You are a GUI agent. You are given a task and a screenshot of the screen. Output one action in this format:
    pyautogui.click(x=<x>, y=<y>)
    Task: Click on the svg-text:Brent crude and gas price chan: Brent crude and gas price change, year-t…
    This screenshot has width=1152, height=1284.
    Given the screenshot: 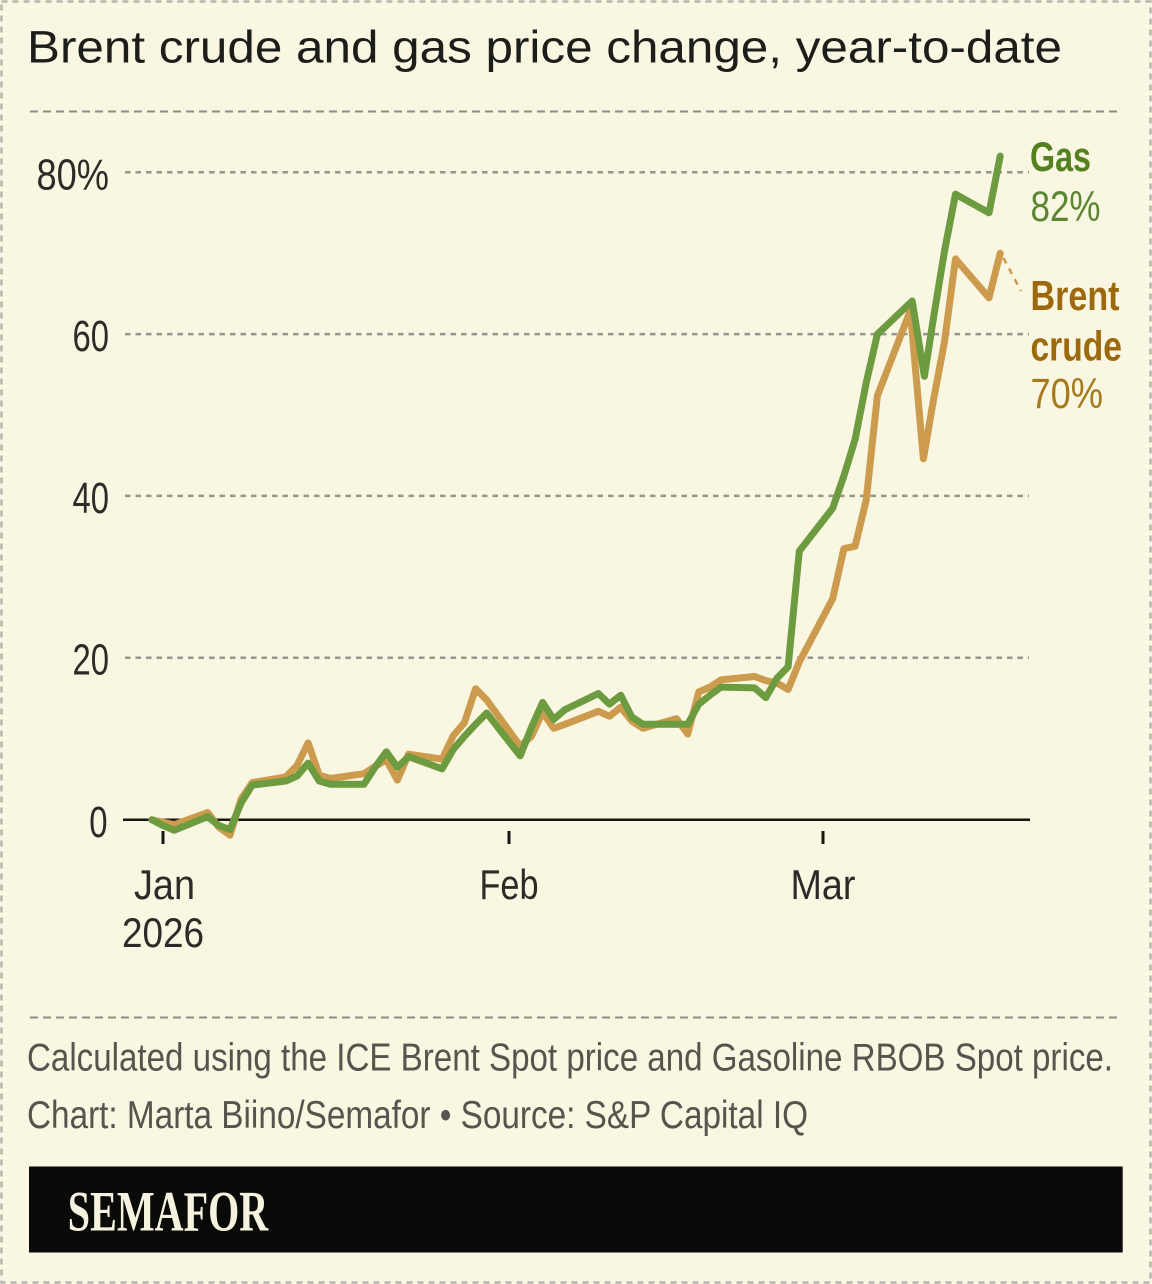 What is the action you would take?
    pyautogui.click(x=544, y=47)
    